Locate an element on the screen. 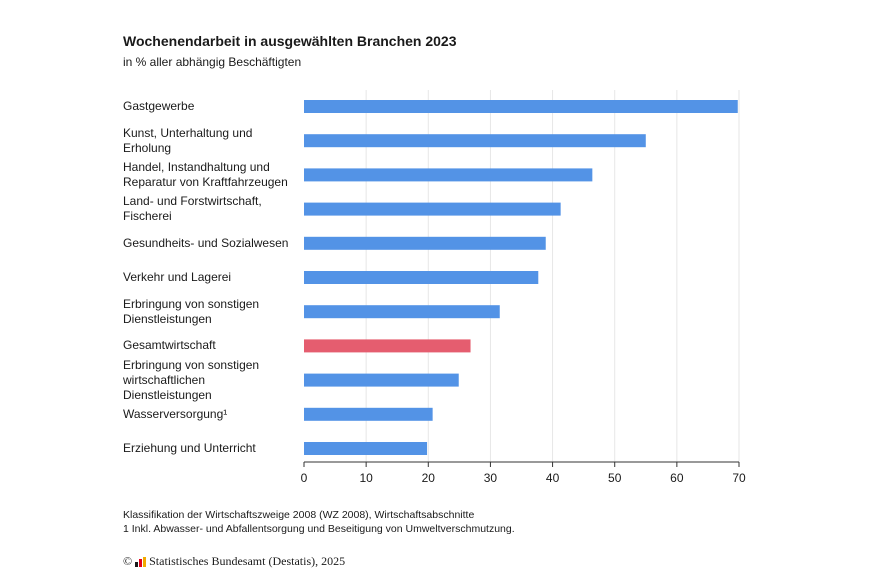  category-label-line: Handel, Instandhaltung und is located at coordinates (196, 166).